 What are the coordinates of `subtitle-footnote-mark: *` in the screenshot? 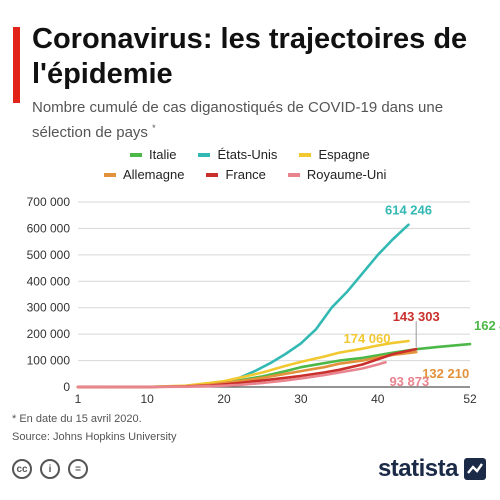 It's located at (154, 128).